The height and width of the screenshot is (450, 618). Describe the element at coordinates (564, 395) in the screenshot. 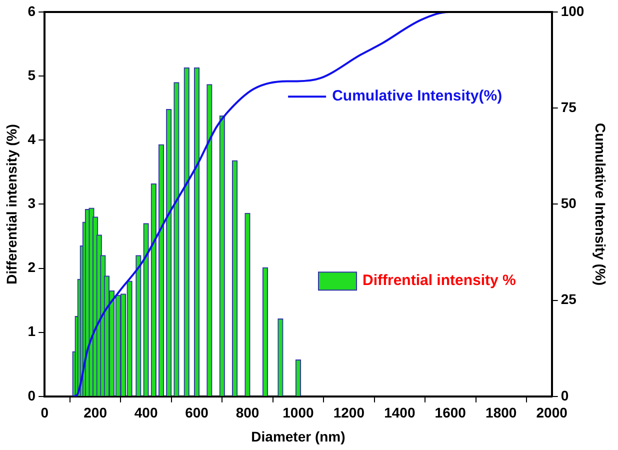

I see `y2-tick-label: 0` at that location.